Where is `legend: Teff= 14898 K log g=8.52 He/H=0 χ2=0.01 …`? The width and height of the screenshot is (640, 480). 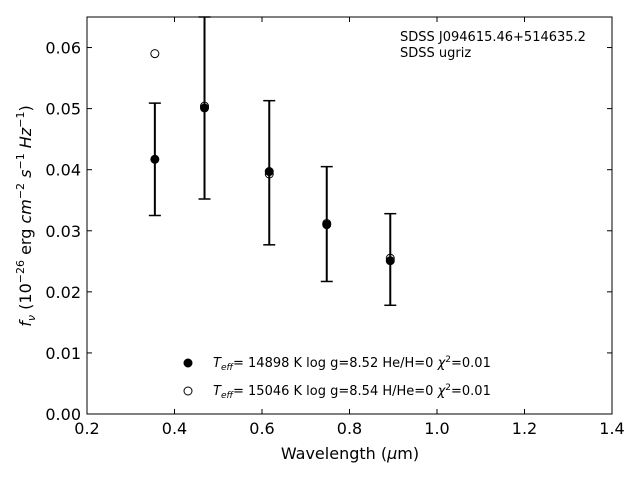 legend: Teff= 14898 K log g=8.52 He/H=0 χ2=0.01 … is located at coordinates (337, 378).